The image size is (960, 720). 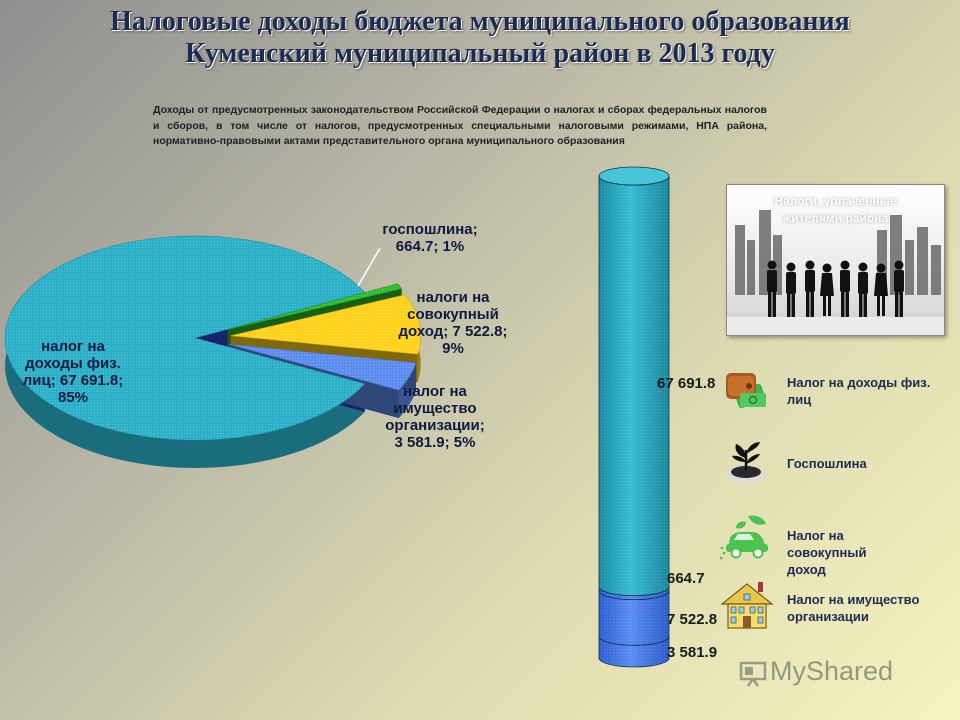 What do you see at coordinates (634, 618) in the screenshot?
I see `cylinder-segment-sovokupny-texture` at bounding box center [634, 618].